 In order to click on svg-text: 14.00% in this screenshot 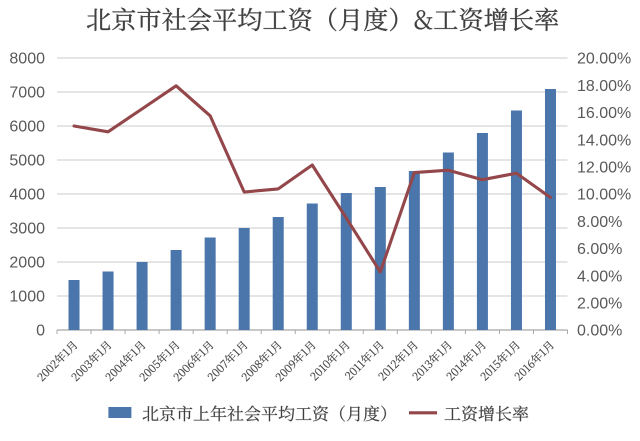, I will do `click(604, 140)`.